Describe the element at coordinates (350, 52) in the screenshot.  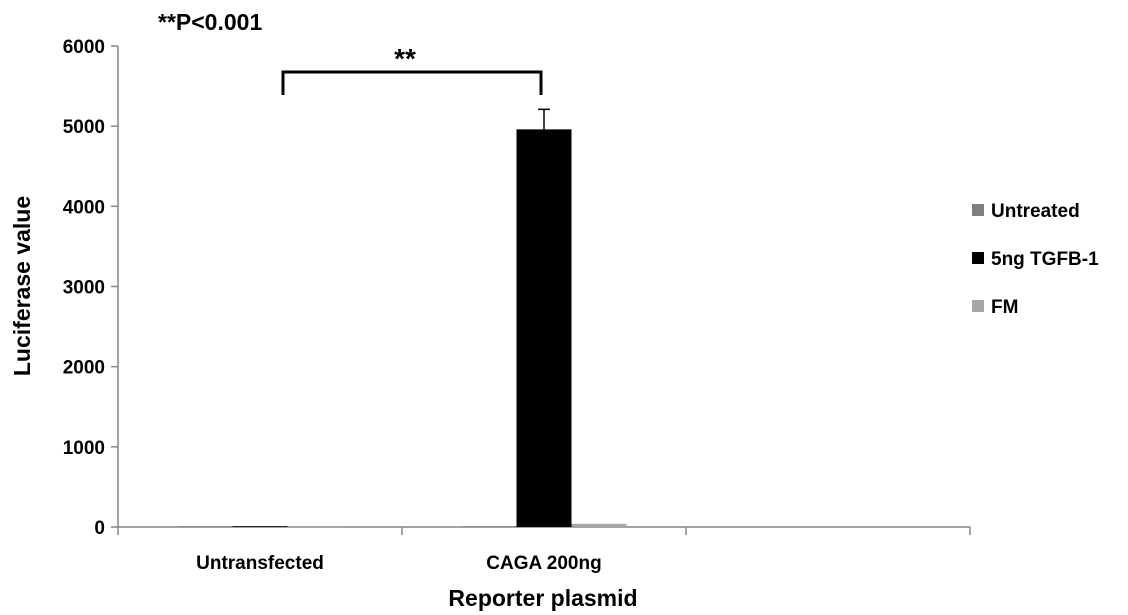
I see `significance-annotation: ** **P<0.001` at that location.